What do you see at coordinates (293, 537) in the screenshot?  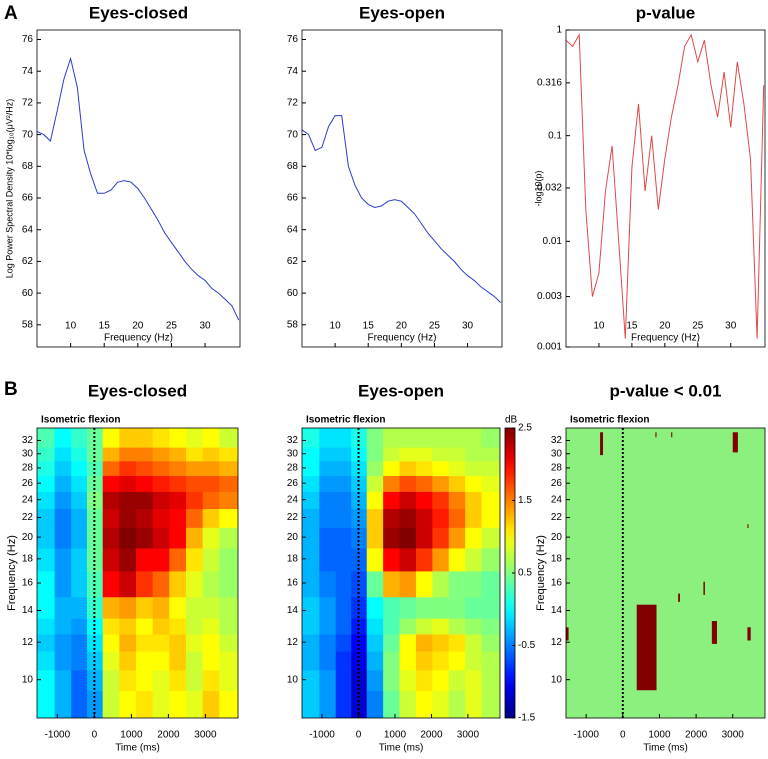 I see `y-tick-label: 20` at bounding box center [293, 537].